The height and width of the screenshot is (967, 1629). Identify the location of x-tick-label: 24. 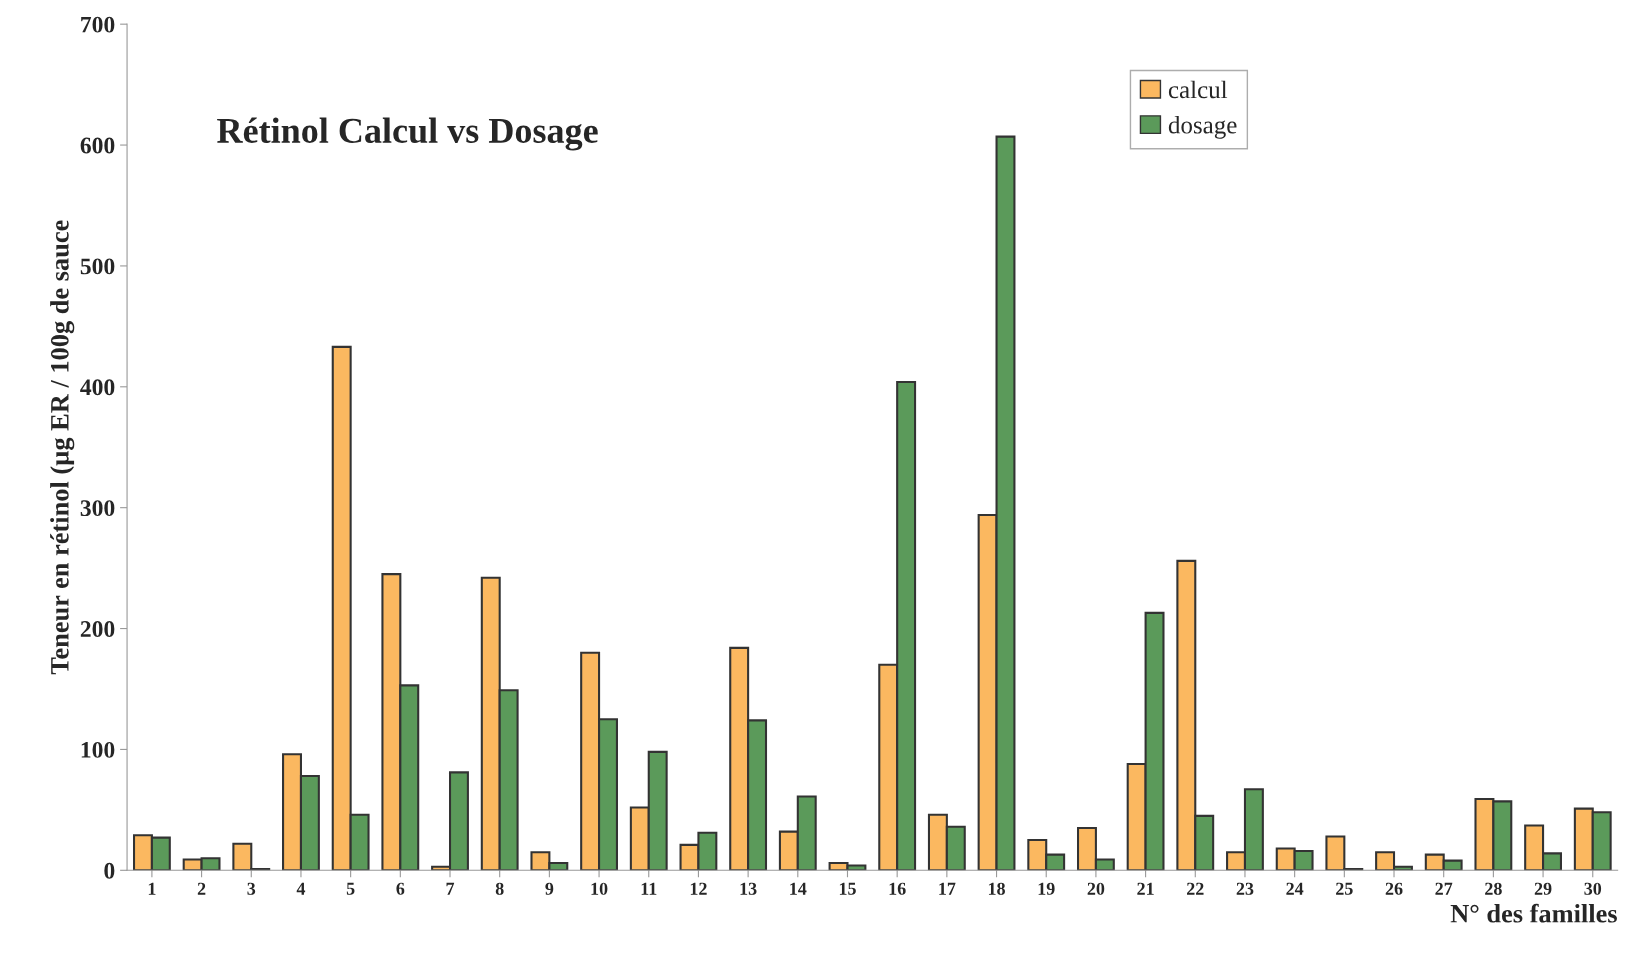
(1295, 888).